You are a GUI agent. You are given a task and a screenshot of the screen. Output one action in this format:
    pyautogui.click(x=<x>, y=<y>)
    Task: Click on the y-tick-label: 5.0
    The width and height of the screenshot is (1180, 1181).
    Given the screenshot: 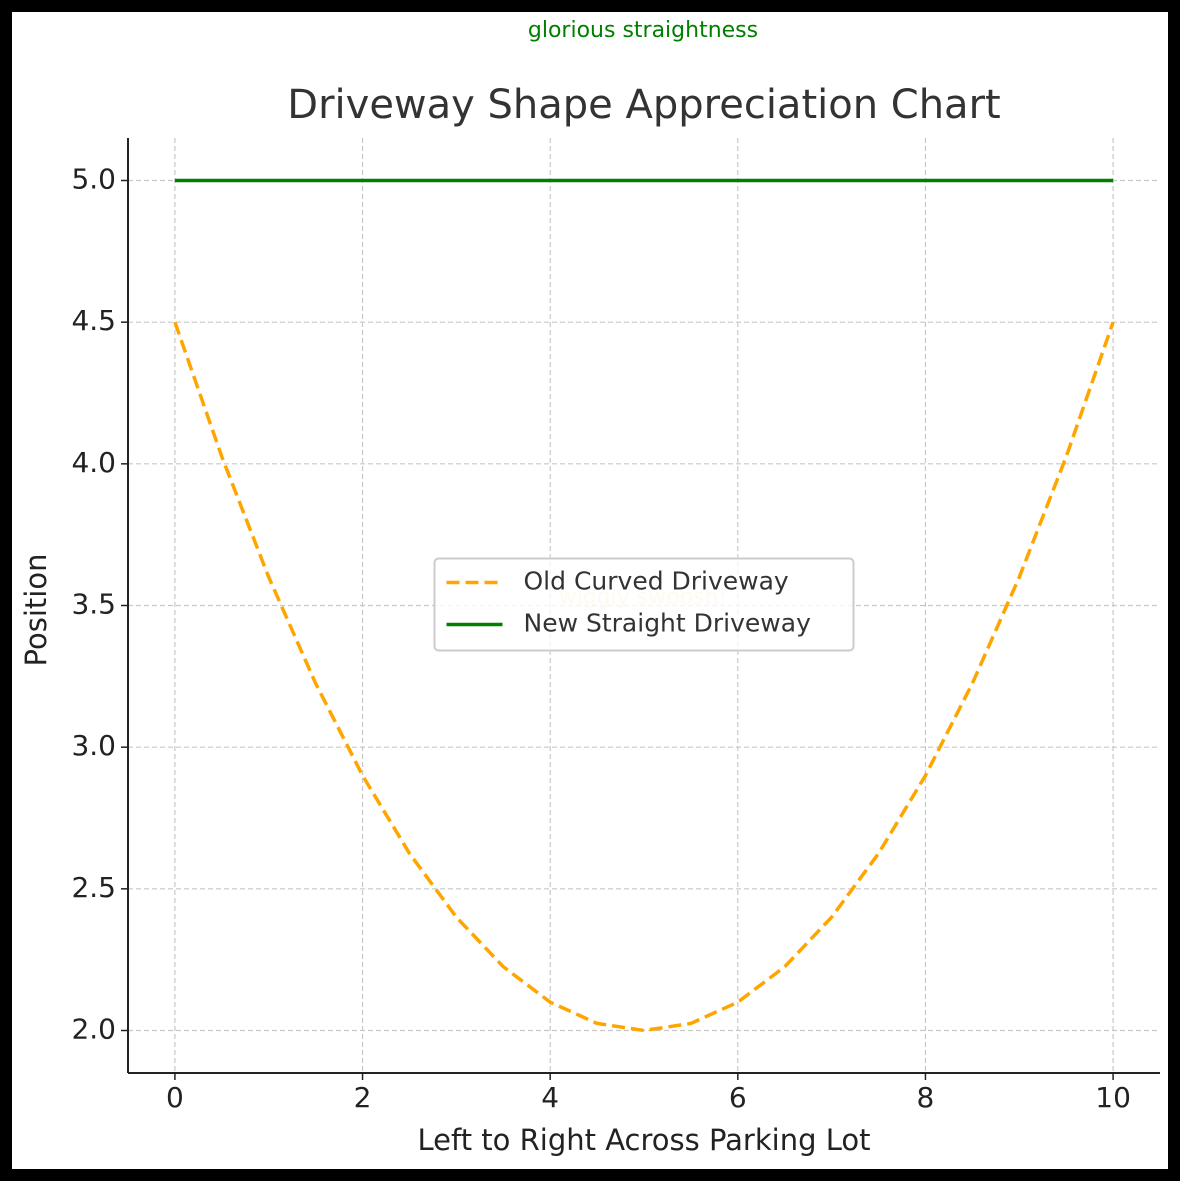 What is the action you would take?
    pyautogui.click(x=93, y=179)
    